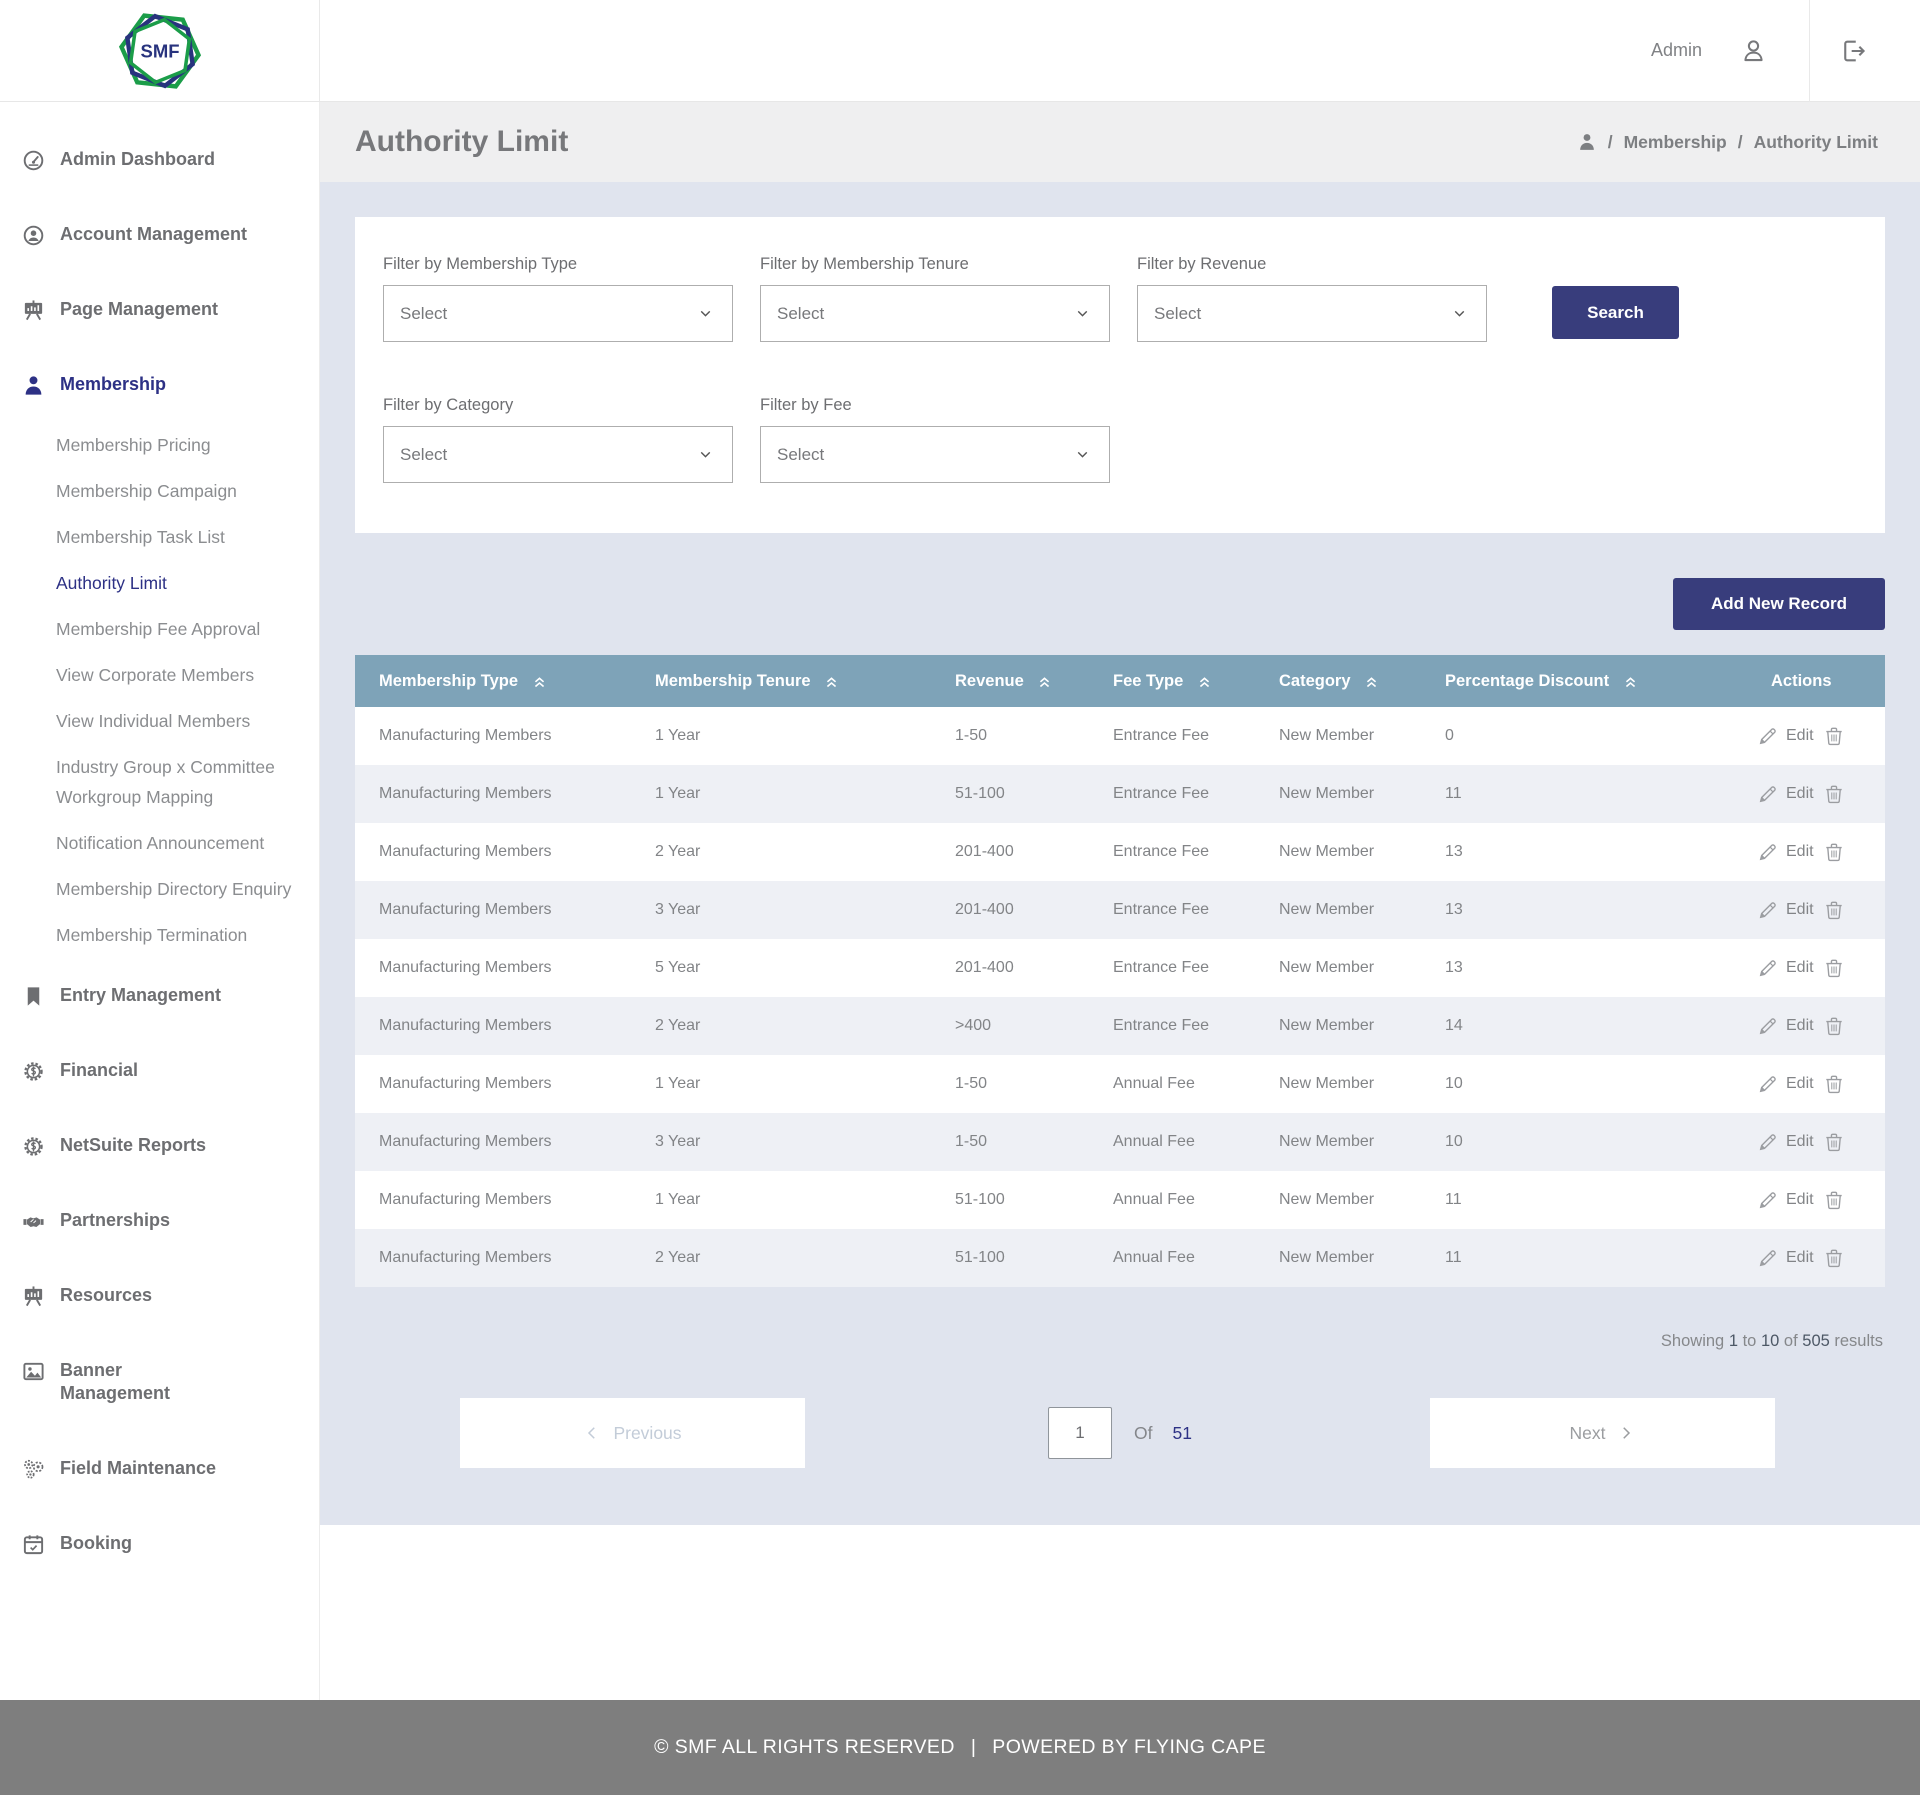  What do you see at coordinates (1176, 681) in the screenshot?
I see `column-header-fee-type: Fee Type` at bounding box center [1176, 681].